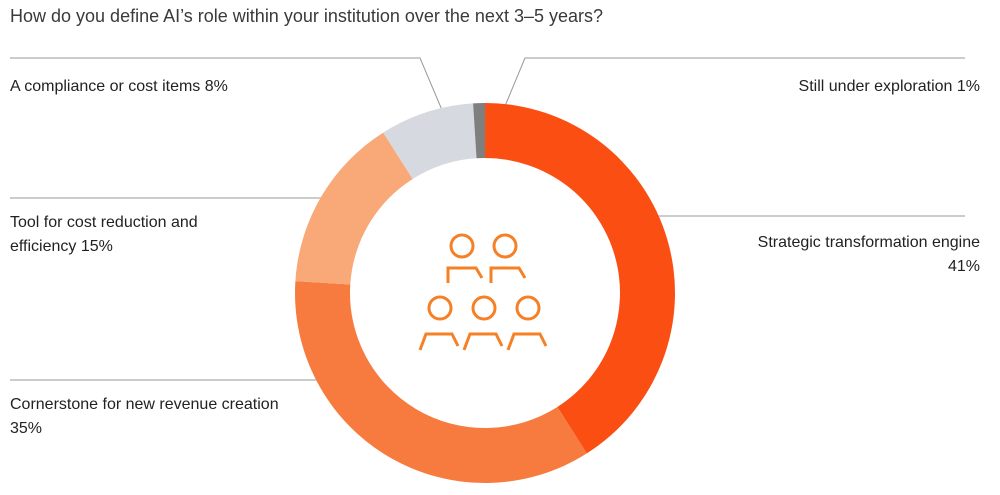 The height and width of the screenshot is (495, 1000). What do you see at coordinates (105, 86) in the screenshot?
I see `category-label: A compliance or cost items` at bounding box center [105, 86].